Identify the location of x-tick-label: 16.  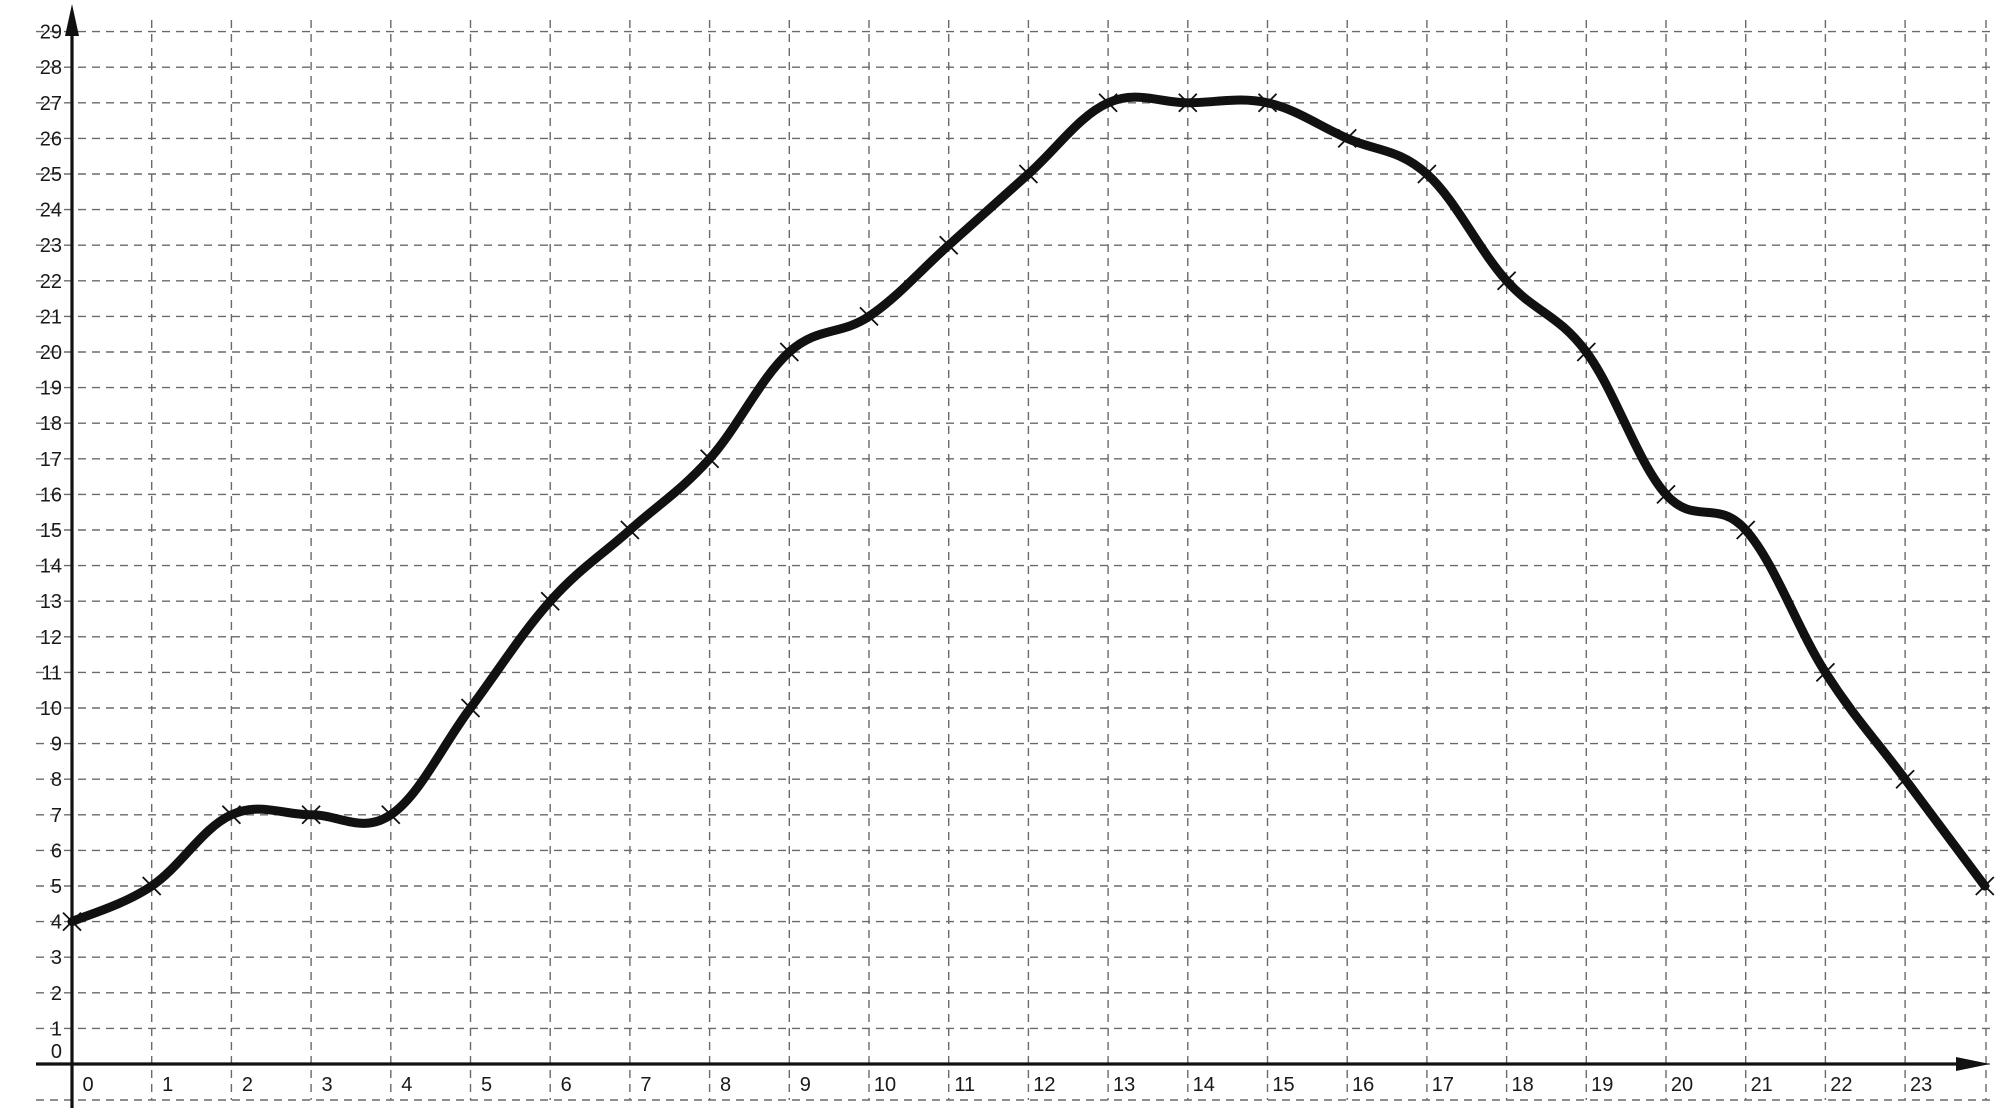
(1363, 1085).